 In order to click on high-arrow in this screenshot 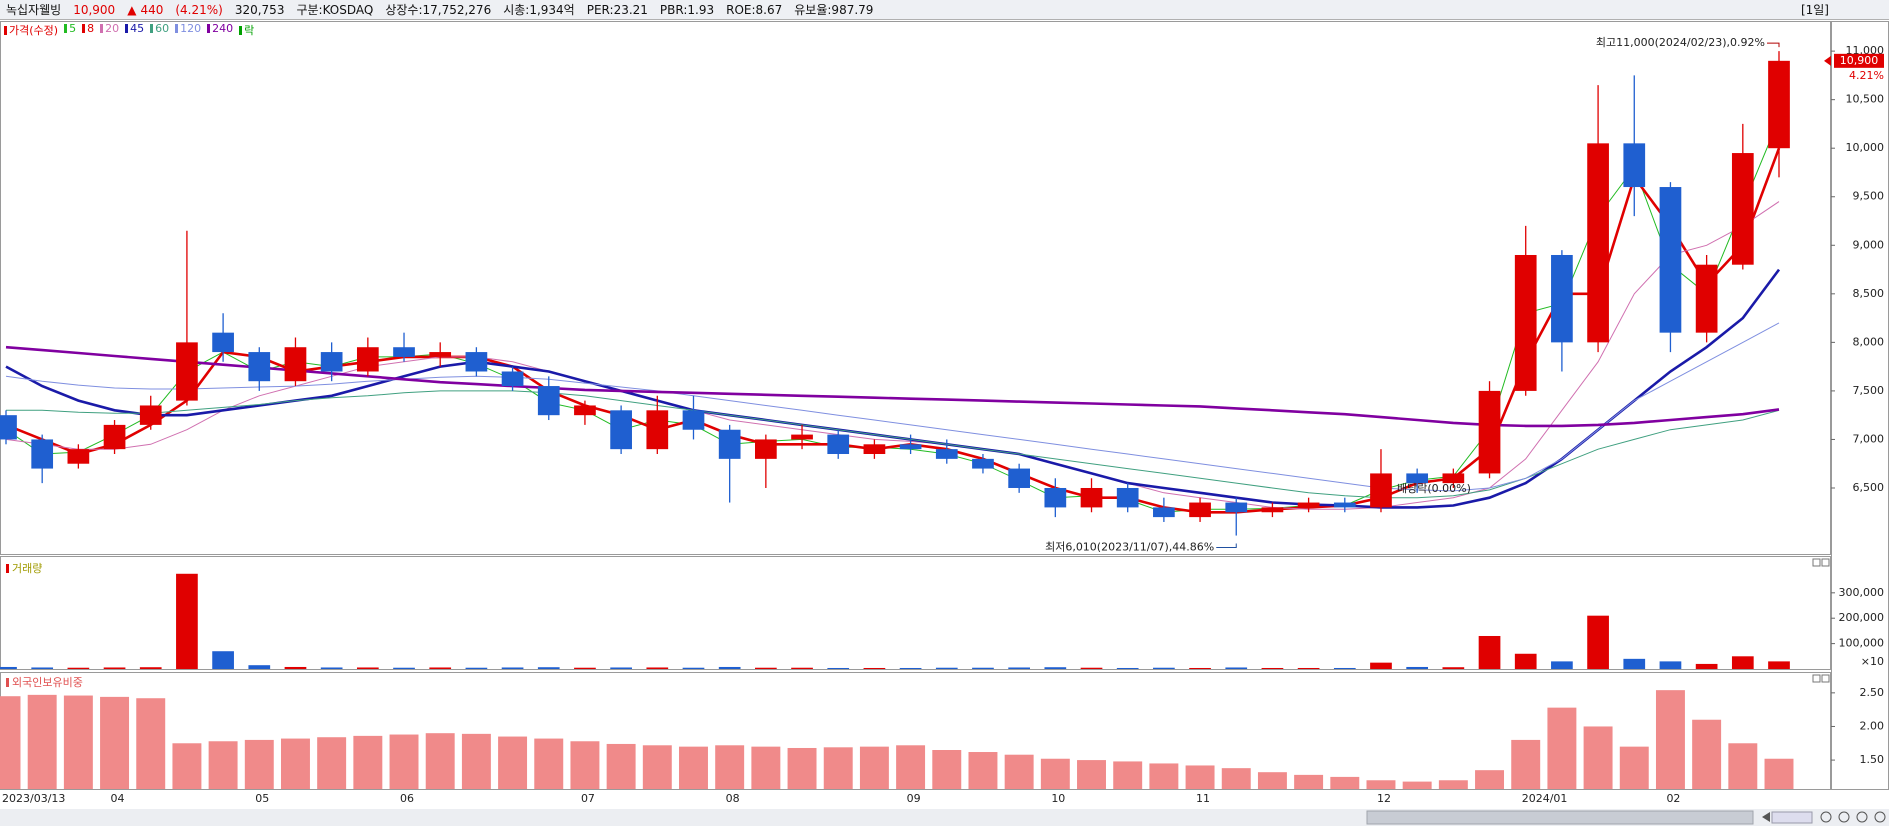, I will do `click(1773, 45)`.